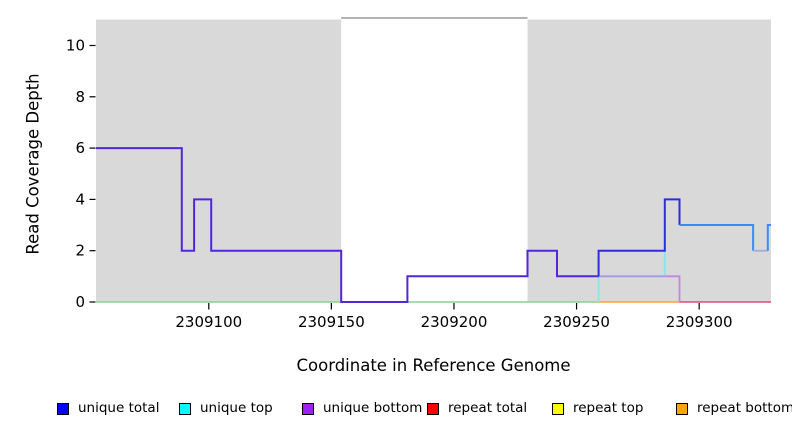  What do you see at coordinates (672, 288) in the screenshot?
I see `series-segment-unique-bottom-only` at bounding box center [672, 288].